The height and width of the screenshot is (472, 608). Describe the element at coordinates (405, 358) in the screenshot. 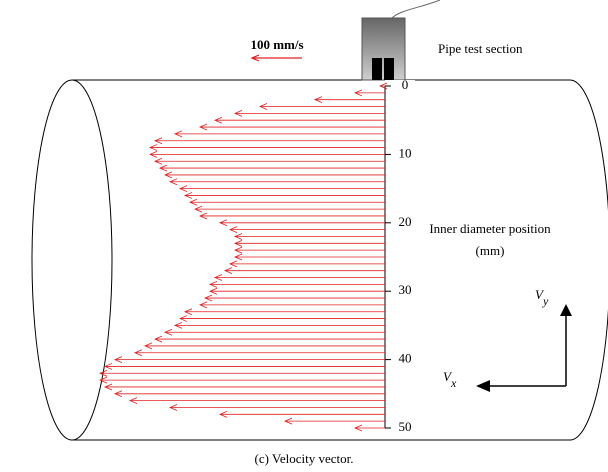

I see `y-tick-label: 40` at that location.